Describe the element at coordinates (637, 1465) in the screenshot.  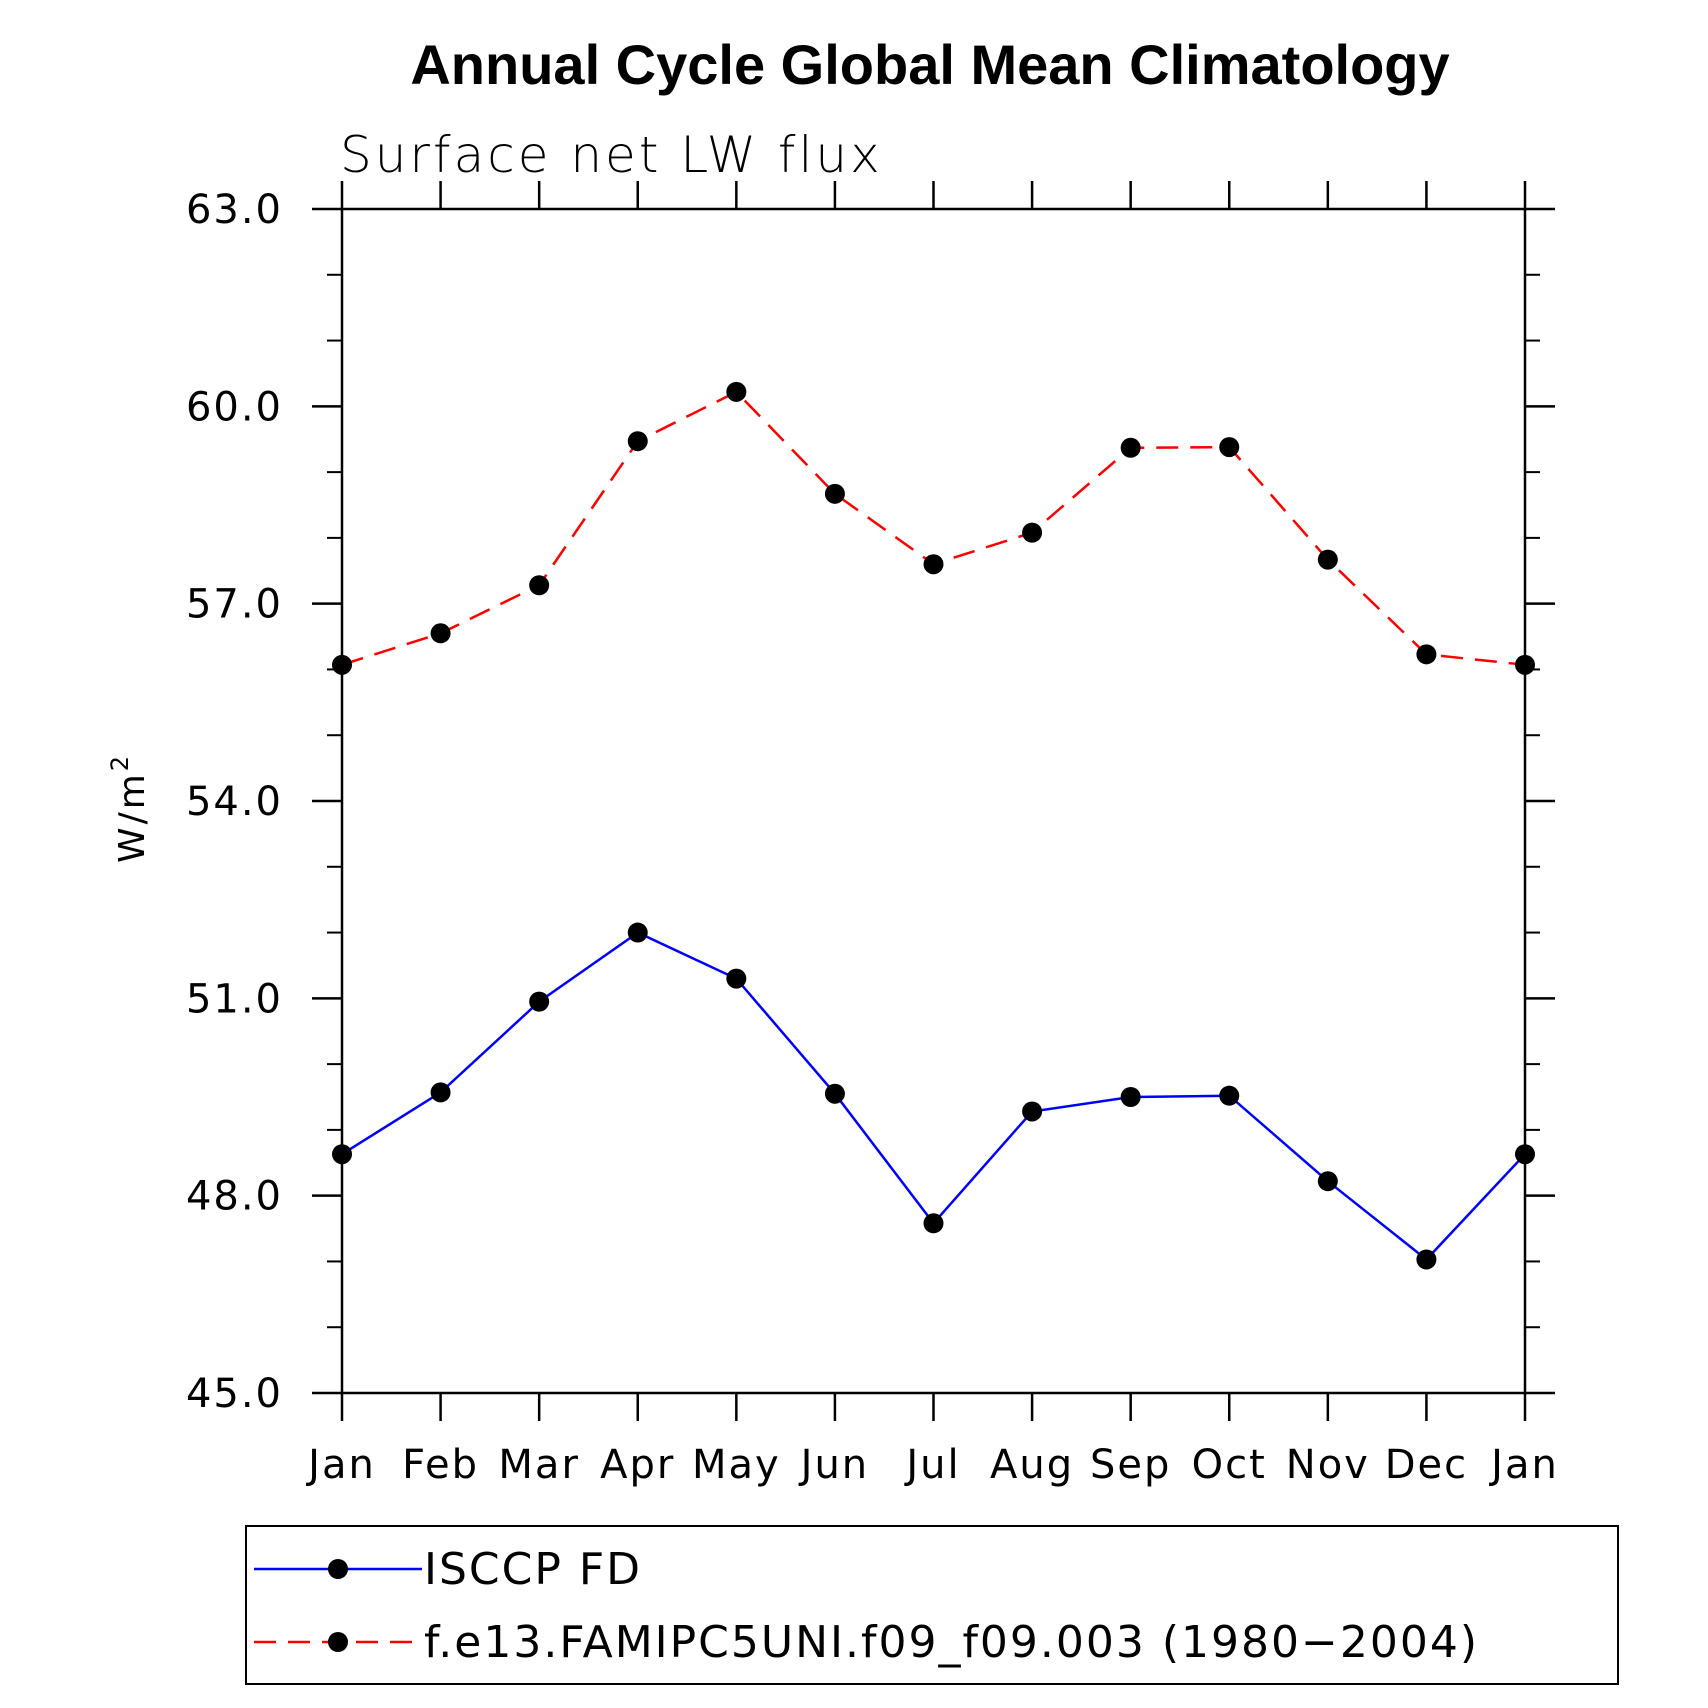
I see `x-tick-label: Apr` at that location.